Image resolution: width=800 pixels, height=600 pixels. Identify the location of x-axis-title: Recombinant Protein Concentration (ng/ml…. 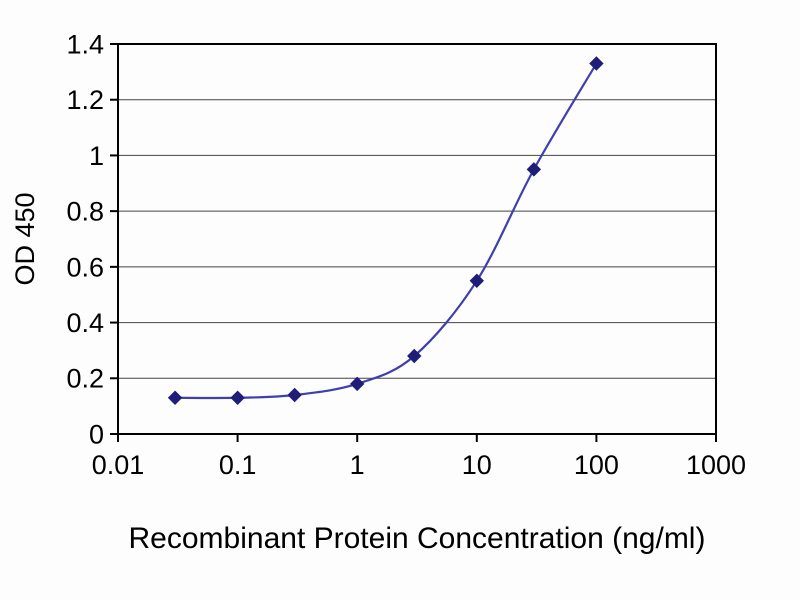
(417, 538).